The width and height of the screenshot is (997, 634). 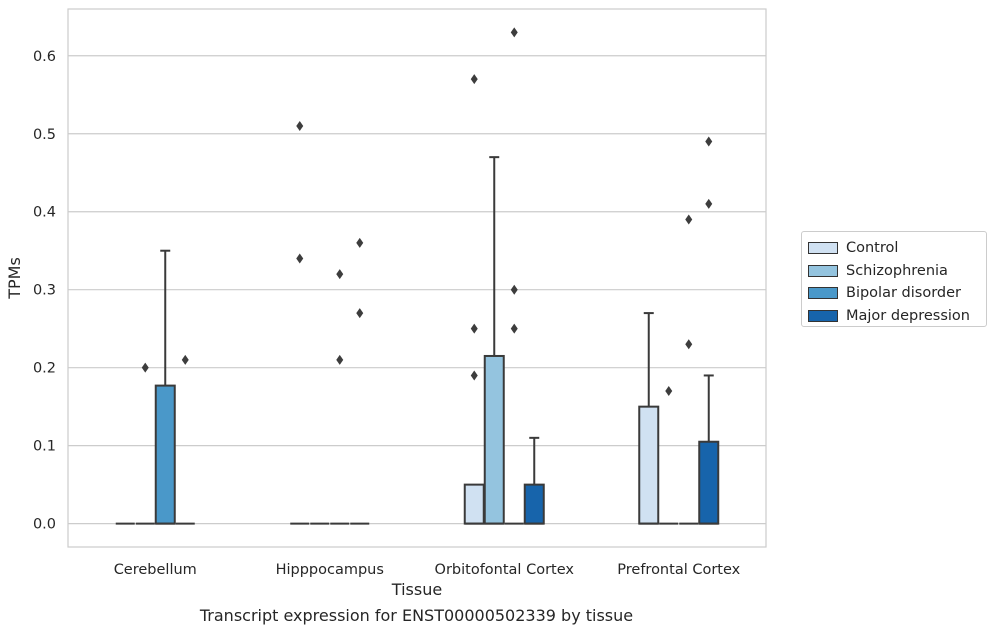 What do you see at coordinates (44, 213) in the screenshot?
I see `y-tick-label: 0.4` at bounding box center [44, 213].